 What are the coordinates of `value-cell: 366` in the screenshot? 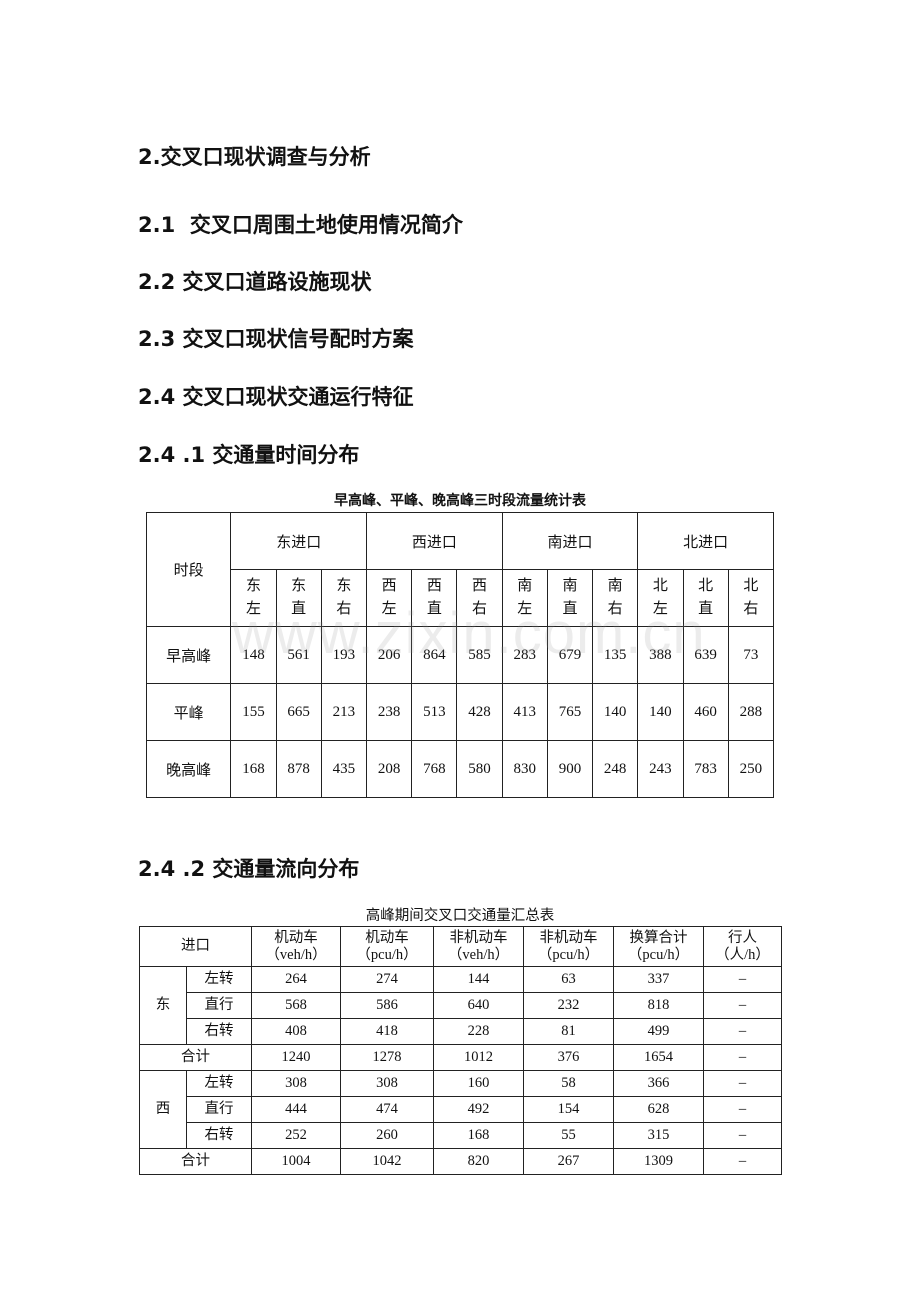 It's located at (658, 1083).